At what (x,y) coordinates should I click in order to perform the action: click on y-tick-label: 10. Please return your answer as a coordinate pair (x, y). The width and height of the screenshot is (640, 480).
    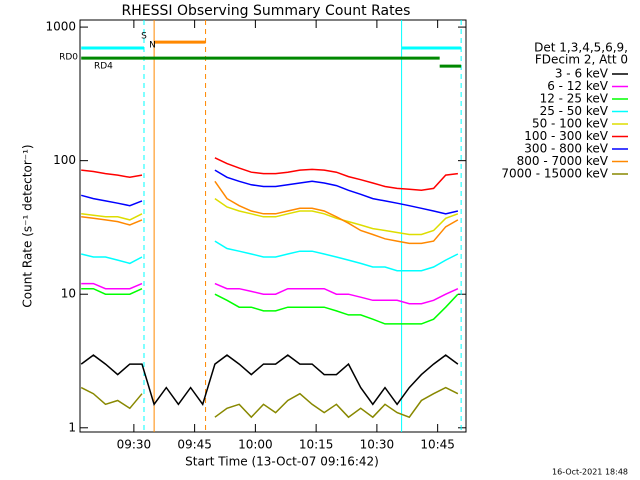
    Looking at the image, I should click on (68, 294).